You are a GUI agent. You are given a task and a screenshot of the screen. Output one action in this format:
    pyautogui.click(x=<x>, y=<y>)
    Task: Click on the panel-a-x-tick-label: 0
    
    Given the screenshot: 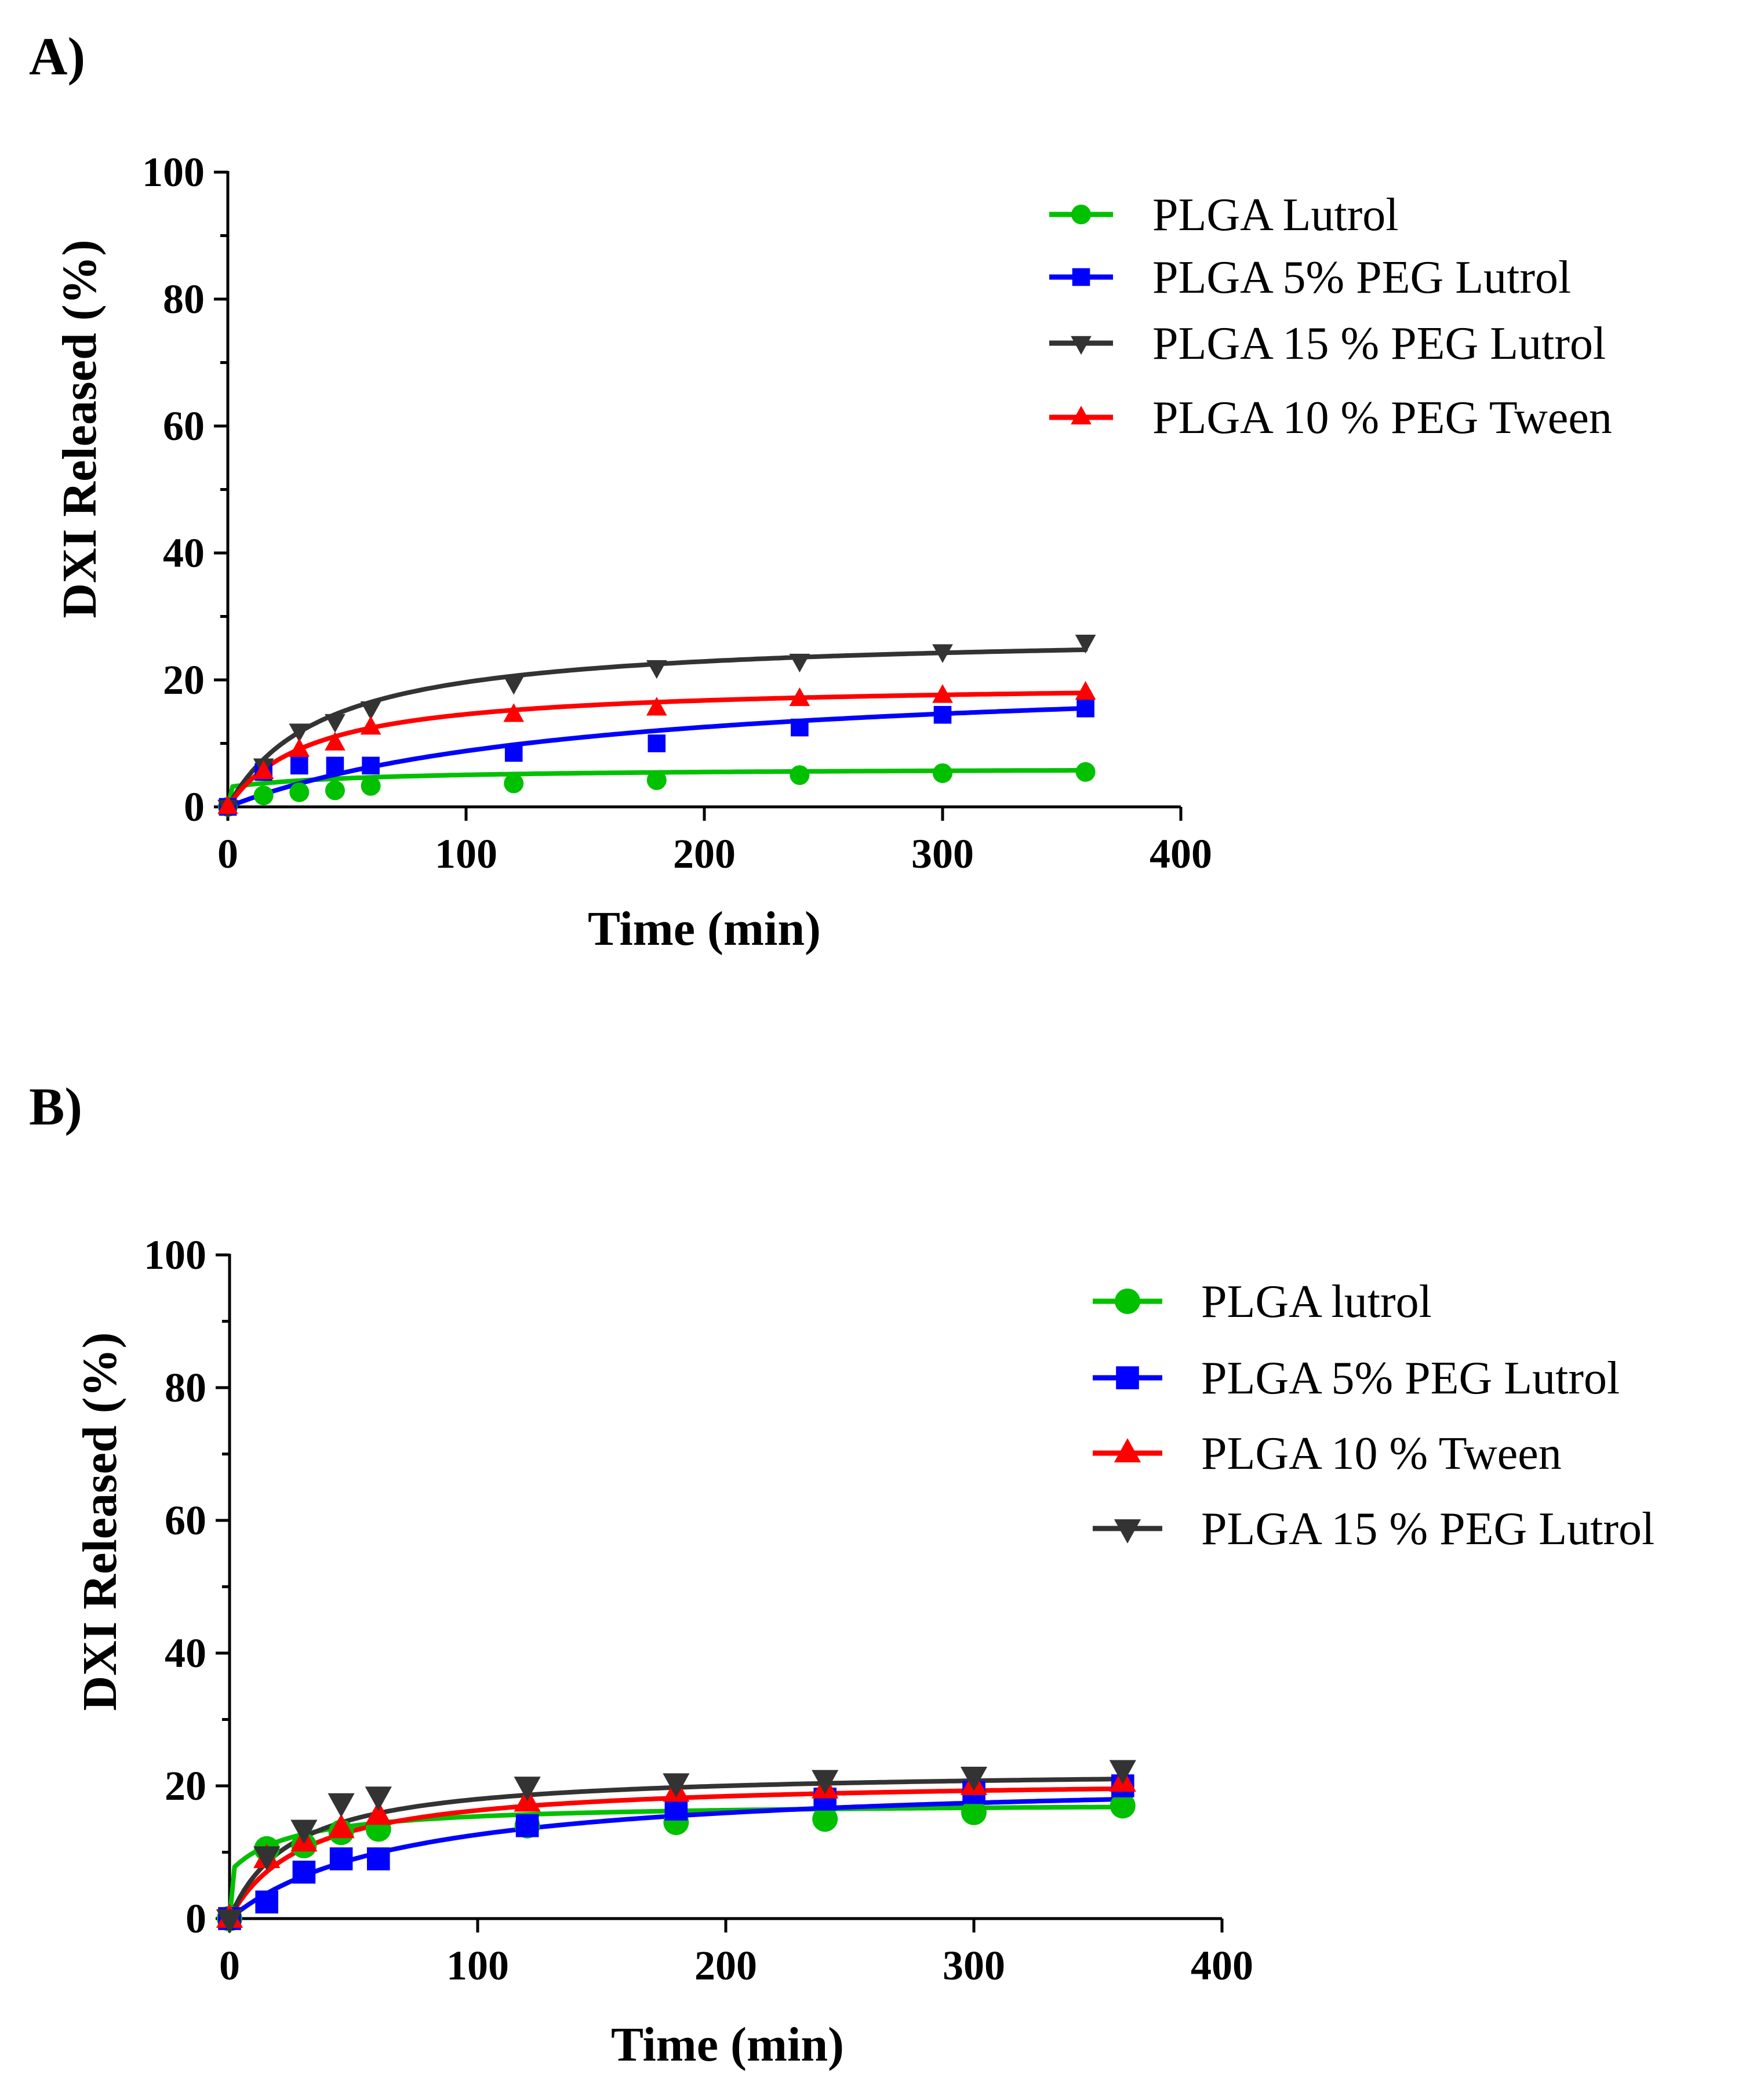 What is the action you would take?
    pyautogui.click(x=227, y=854)
    